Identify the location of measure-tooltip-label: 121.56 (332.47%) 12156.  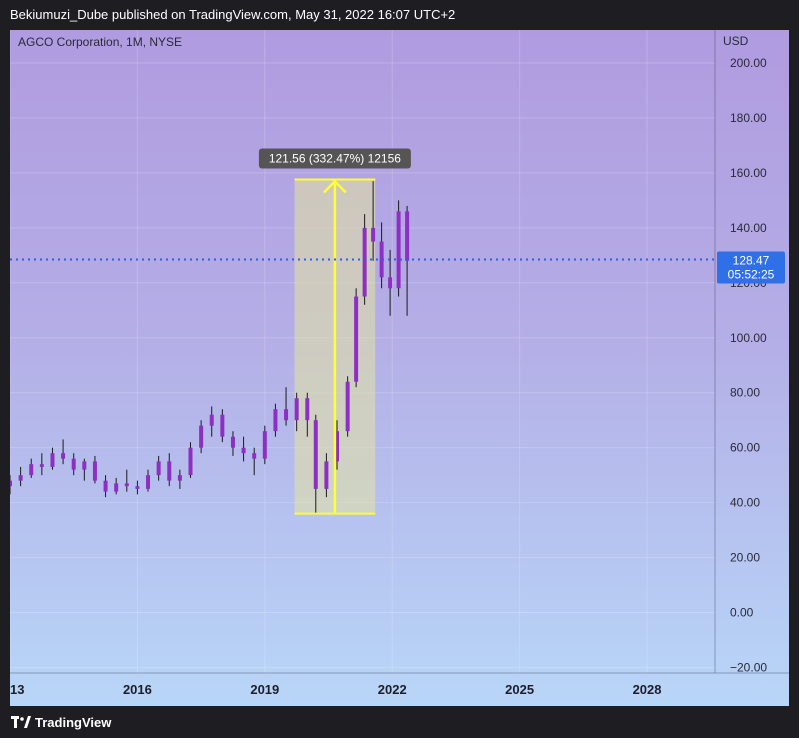
(335, 158).